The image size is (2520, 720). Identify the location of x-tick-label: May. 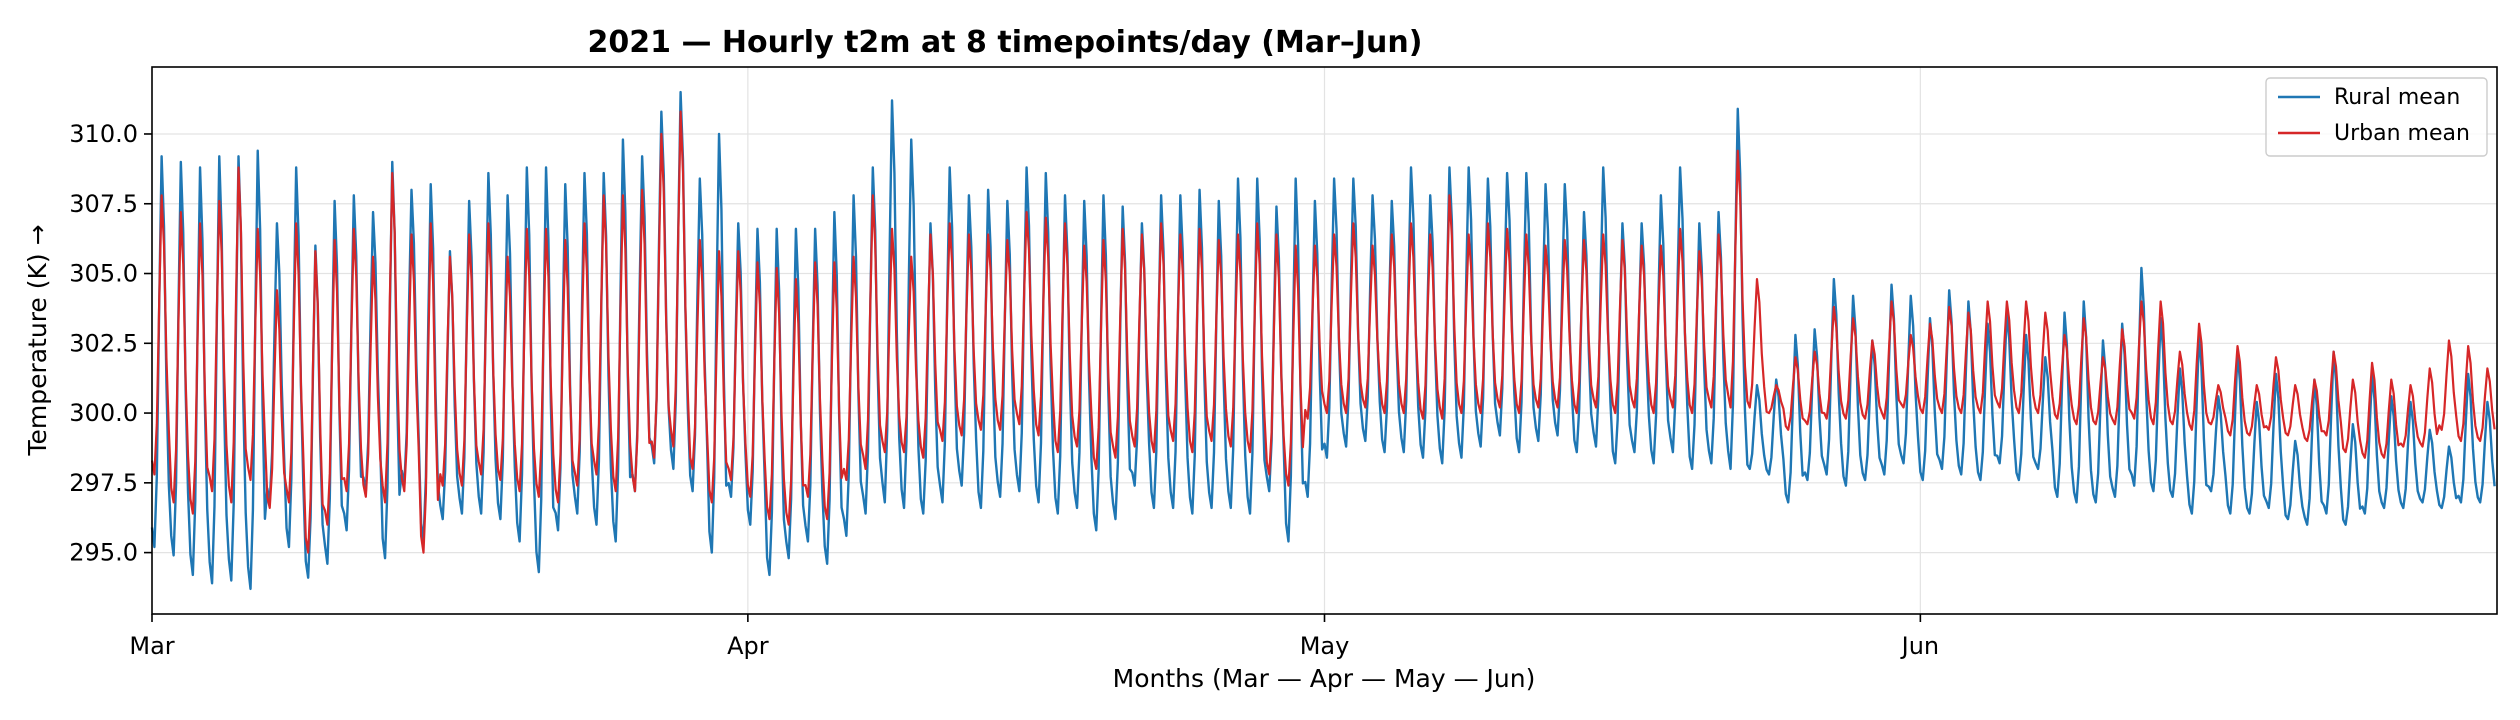
(1325, 646).